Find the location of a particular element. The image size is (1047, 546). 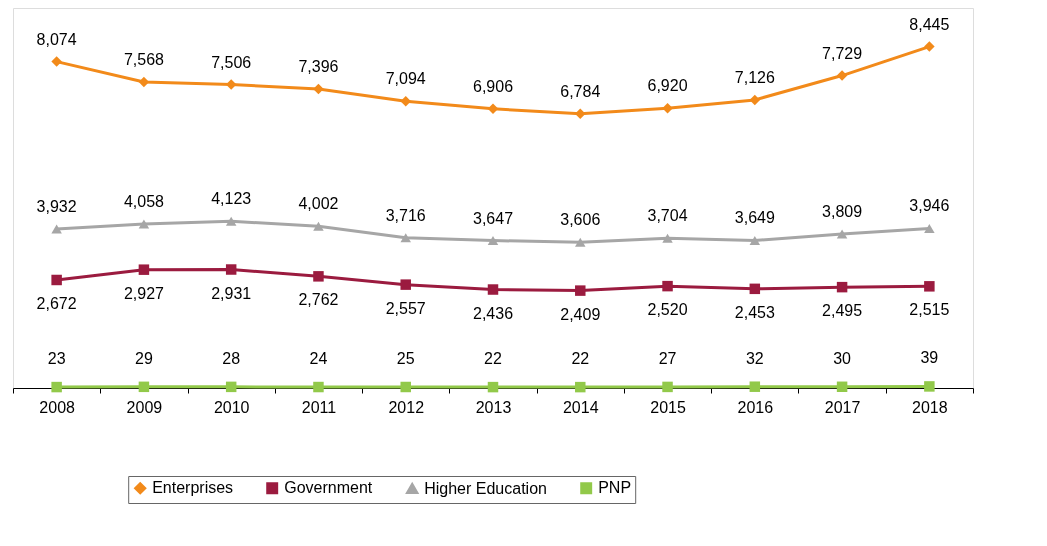

data-label: 28 is located at coordinates (231, 358).